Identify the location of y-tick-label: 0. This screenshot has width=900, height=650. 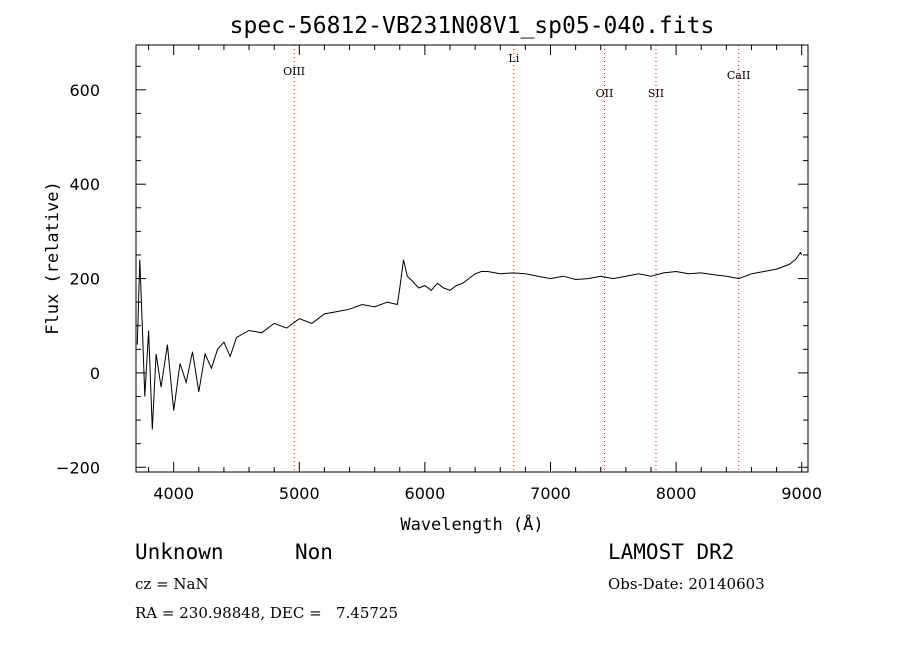
(95, 373).